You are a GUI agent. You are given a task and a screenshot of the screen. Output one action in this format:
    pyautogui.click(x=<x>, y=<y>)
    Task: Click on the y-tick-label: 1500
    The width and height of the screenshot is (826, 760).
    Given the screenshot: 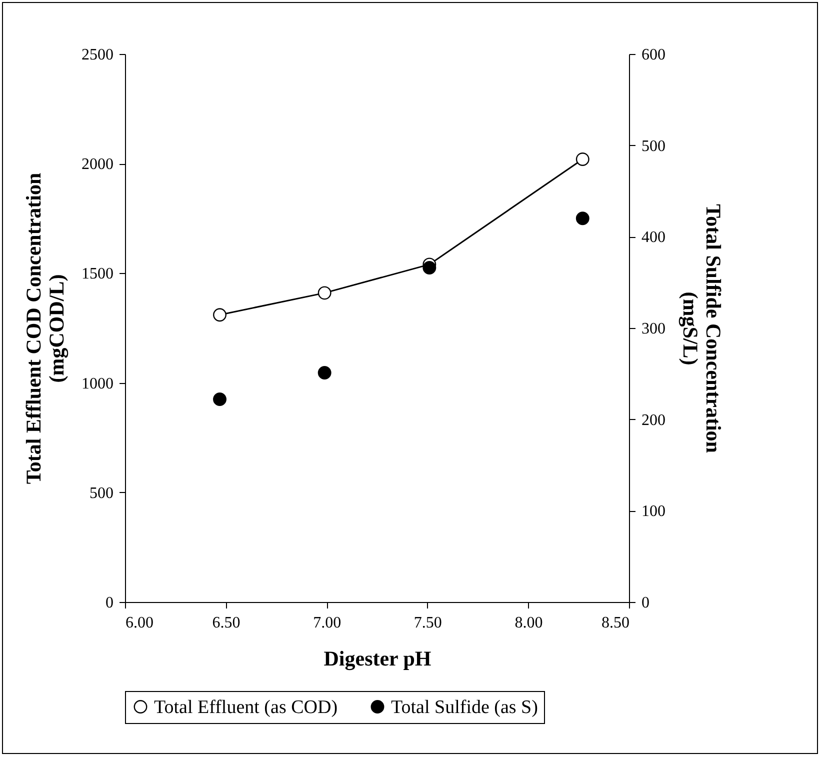 What is the action you would take?
    pyautogui.click(x=98, y=274)
    